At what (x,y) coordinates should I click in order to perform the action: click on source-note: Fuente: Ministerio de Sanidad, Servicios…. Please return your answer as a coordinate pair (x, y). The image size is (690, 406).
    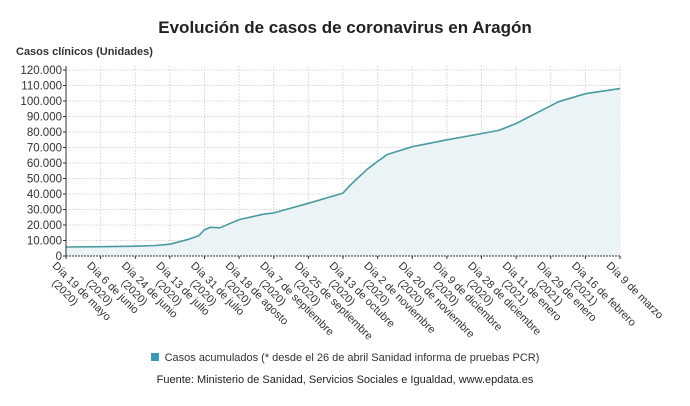
    Looking at the image, I should click on (345, 380).